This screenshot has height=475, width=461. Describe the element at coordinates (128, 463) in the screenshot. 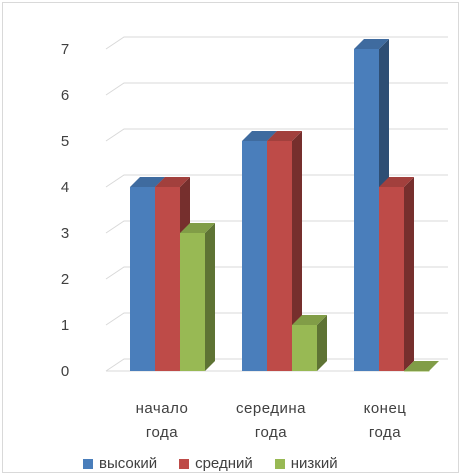

I see `legend-label: высокий` at that location.